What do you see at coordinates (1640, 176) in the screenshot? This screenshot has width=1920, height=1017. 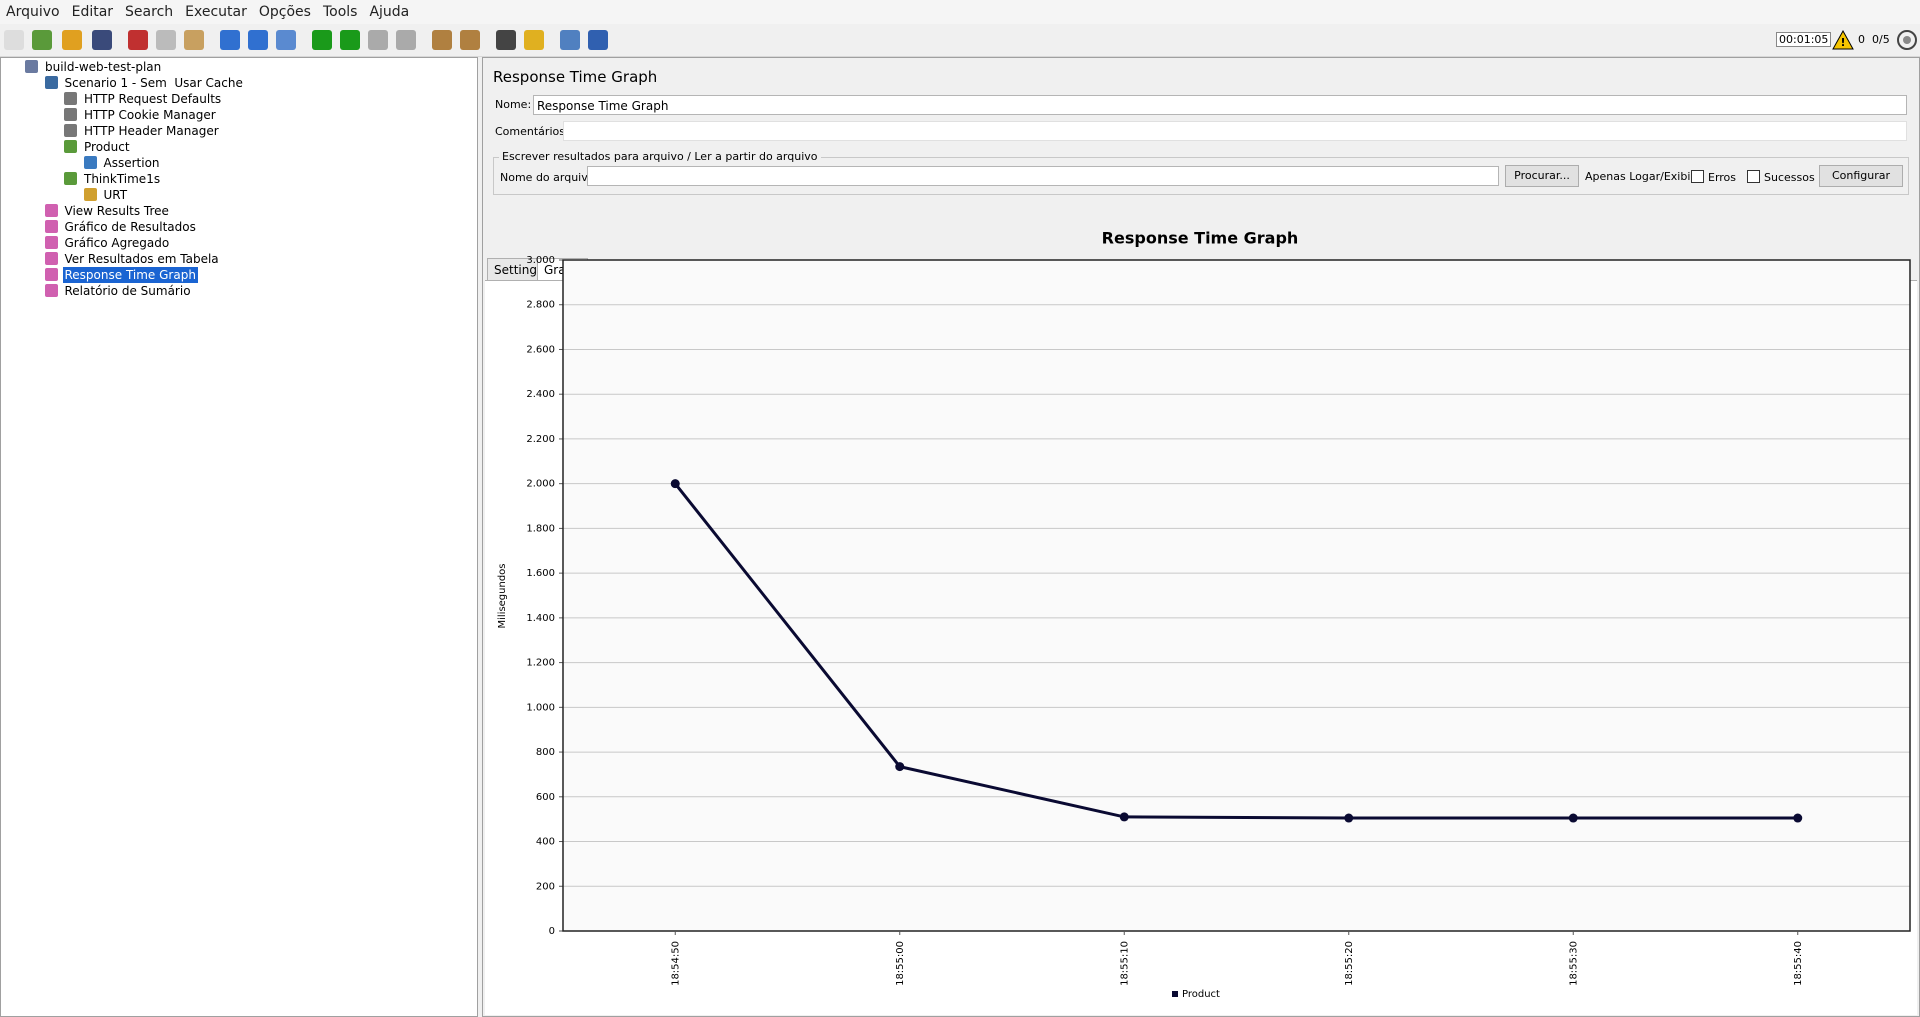 I see `log-label: Apenas Logar/Exibir` at bounding box center [1640, 176].